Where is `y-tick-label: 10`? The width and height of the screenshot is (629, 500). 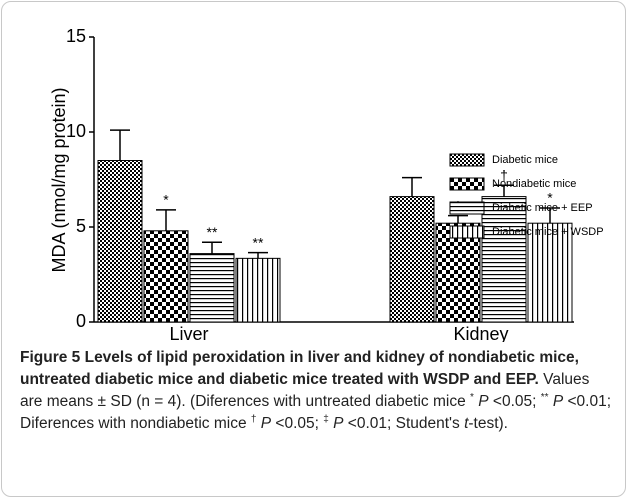
y-tick-label: 10 is located at coordinates (76, 131).